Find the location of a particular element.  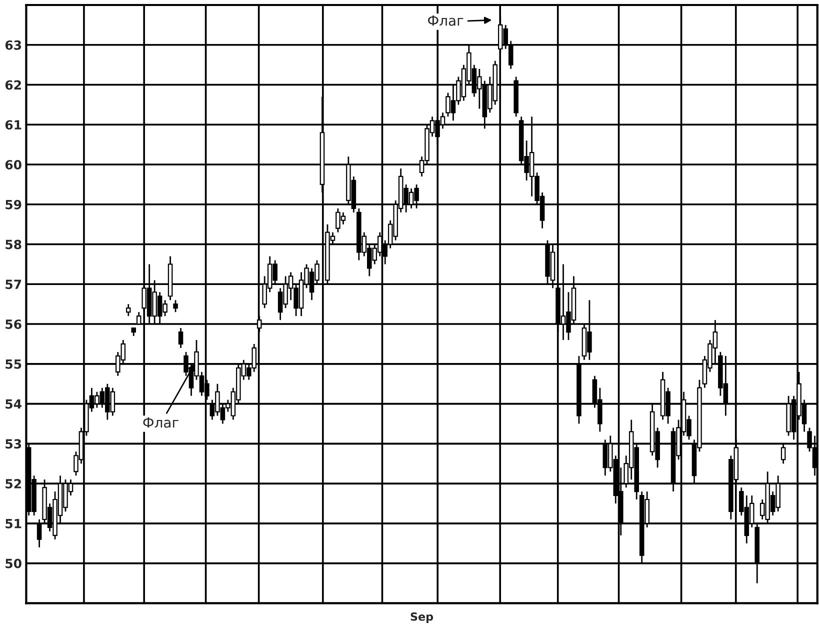

y-tick-label: 51 is located at coordinates (14, 523).